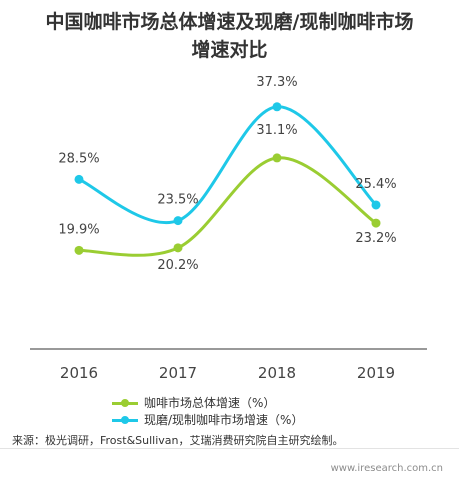 The image size is (459, 483). Describe the element at coordinates (178, 373) in the screenshot. I see `x-tick-2017: 2017` at that location.